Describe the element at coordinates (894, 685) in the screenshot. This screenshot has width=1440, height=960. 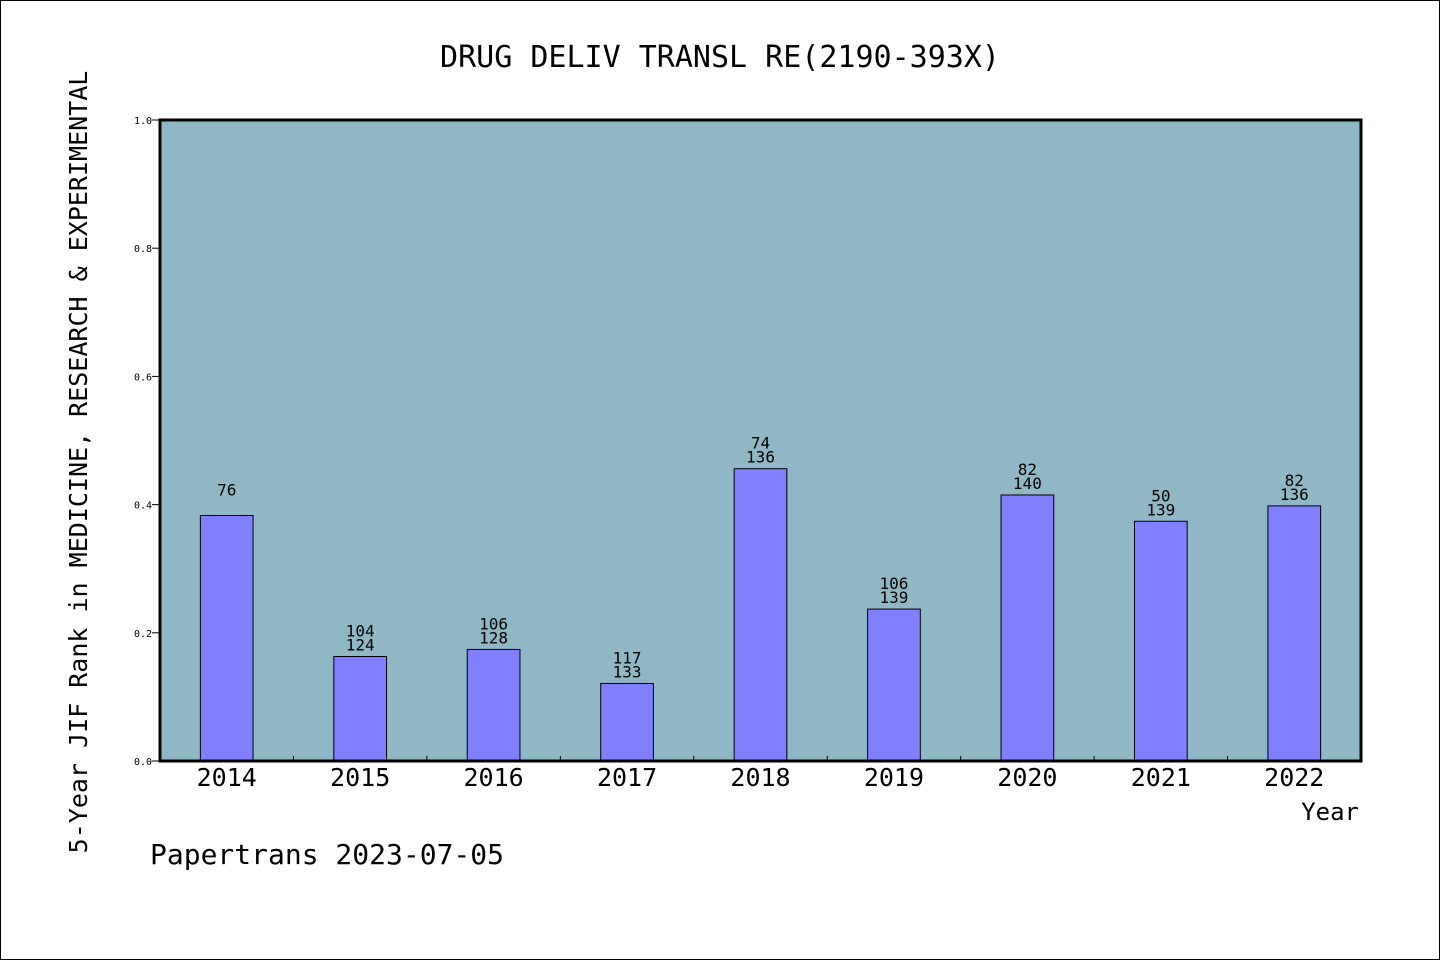
I see `bar-2019` at that location.